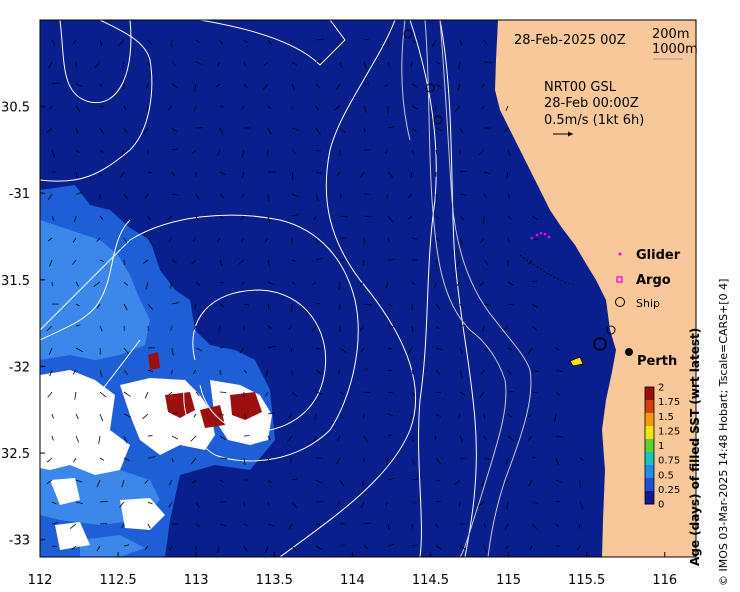 The height and width of the screenshot is (592, 740). I want to click on ship-marker, so click(611, 330).